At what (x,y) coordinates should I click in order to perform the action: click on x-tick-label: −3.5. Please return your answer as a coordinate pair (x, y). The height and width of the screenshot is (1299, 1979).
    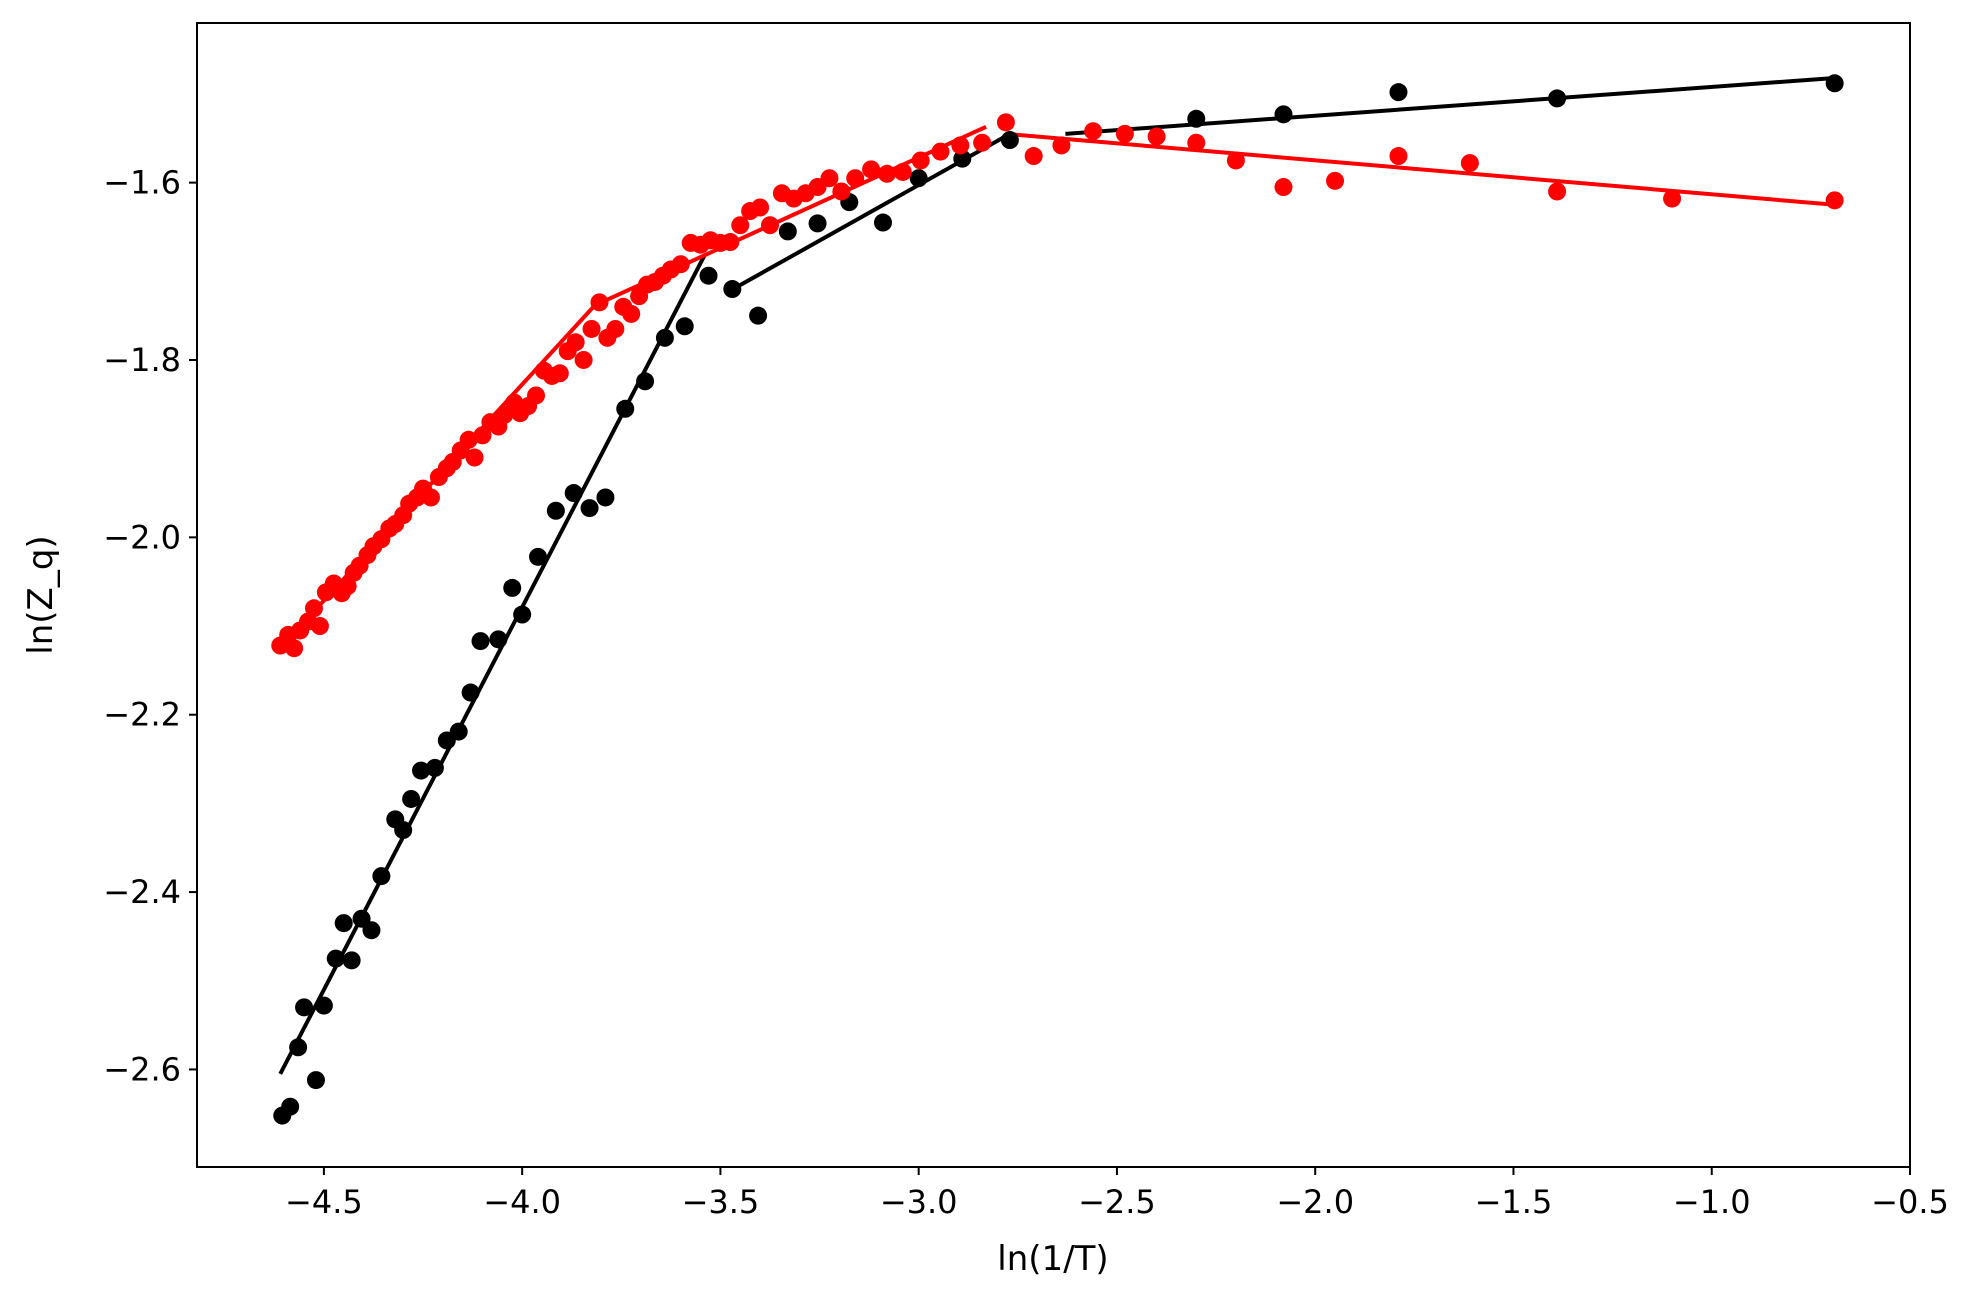
    Looking at the image, I should click on (721, 1202).